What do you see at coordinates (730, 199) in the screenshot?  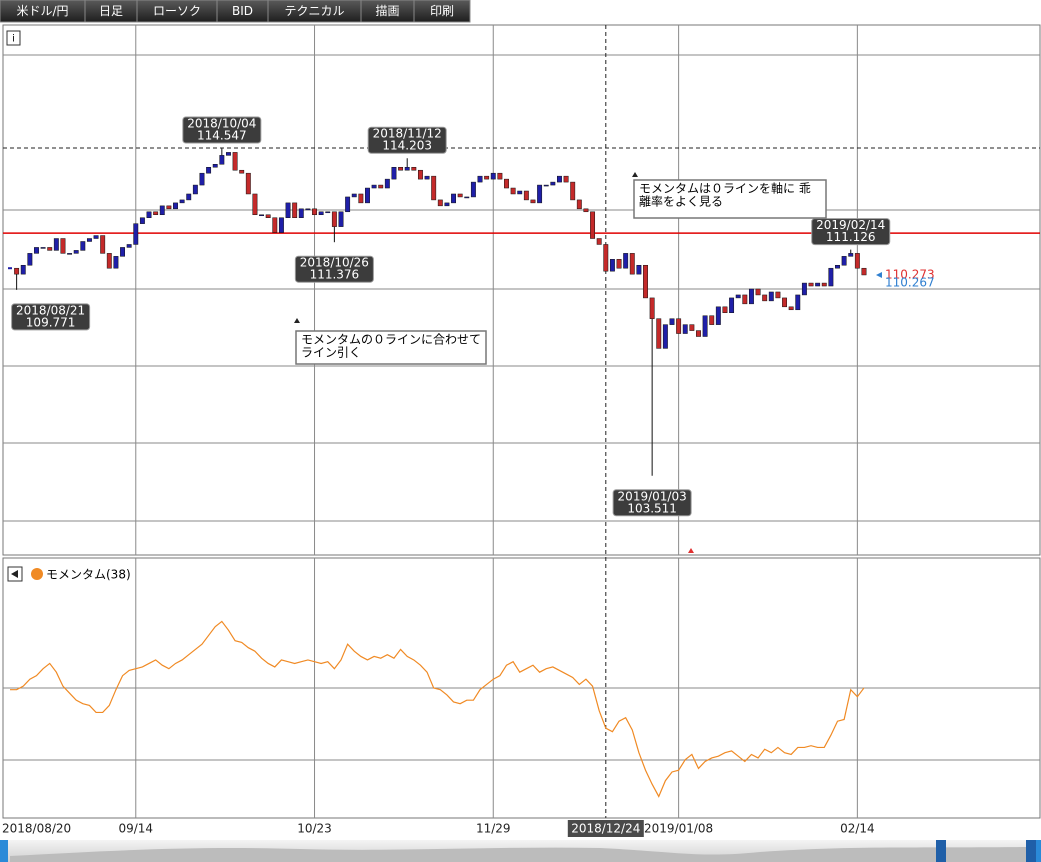 I see `note-box` at bounding box center [730, 199].